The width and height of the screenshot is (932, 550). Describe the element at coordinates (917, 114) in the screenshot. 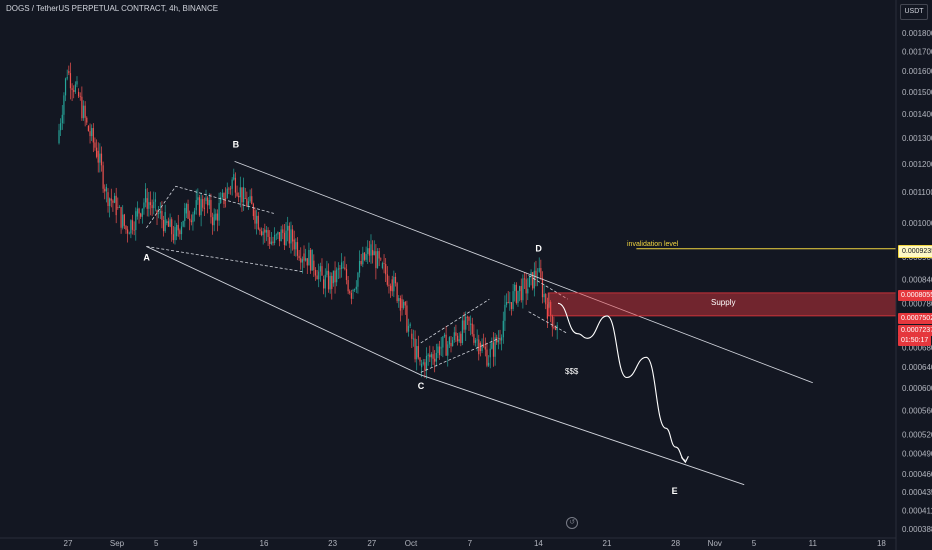

I see `y-tick-label: 0.0014000` at that location.